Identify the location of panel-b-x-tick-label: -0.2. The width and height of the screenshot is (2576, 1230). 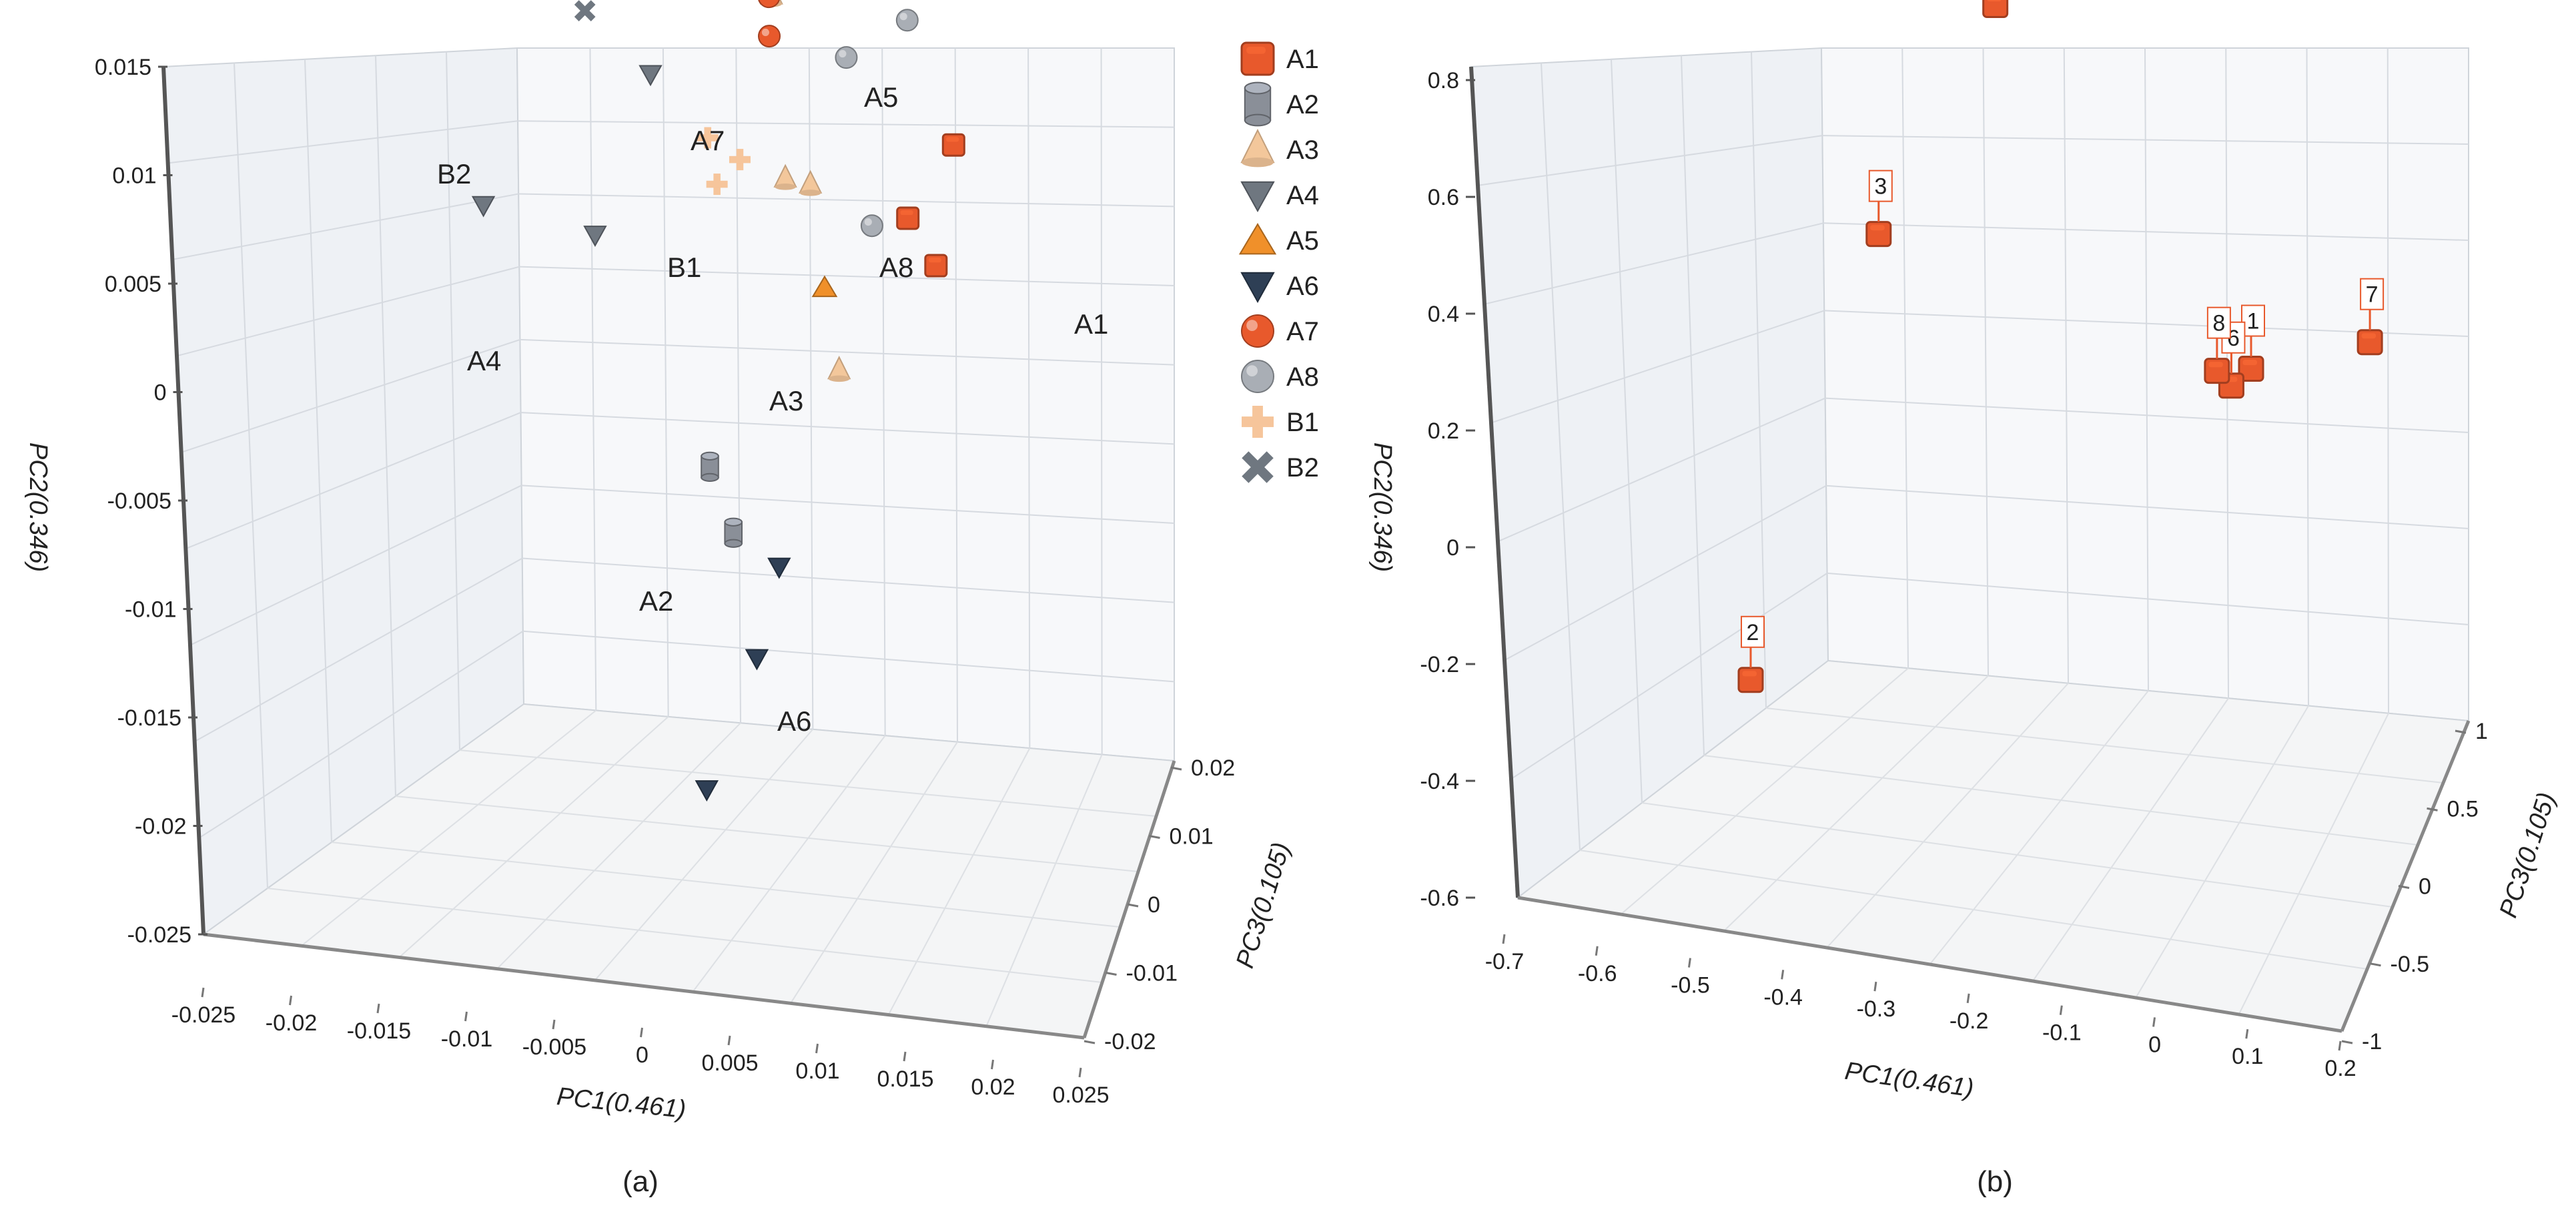
(1969, 1021).